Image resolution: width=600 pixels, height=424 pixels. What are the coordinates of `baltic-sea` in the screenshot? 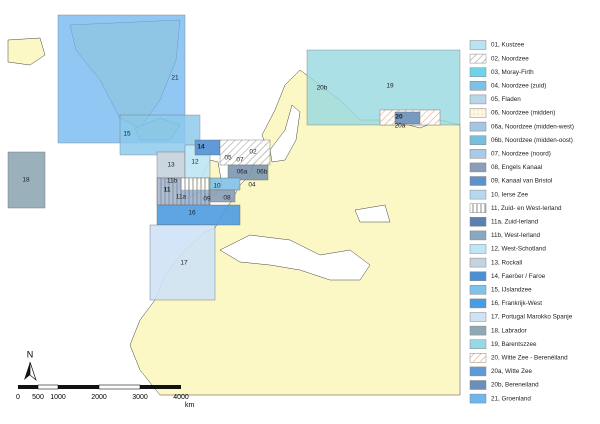 It's located at (285, 133).